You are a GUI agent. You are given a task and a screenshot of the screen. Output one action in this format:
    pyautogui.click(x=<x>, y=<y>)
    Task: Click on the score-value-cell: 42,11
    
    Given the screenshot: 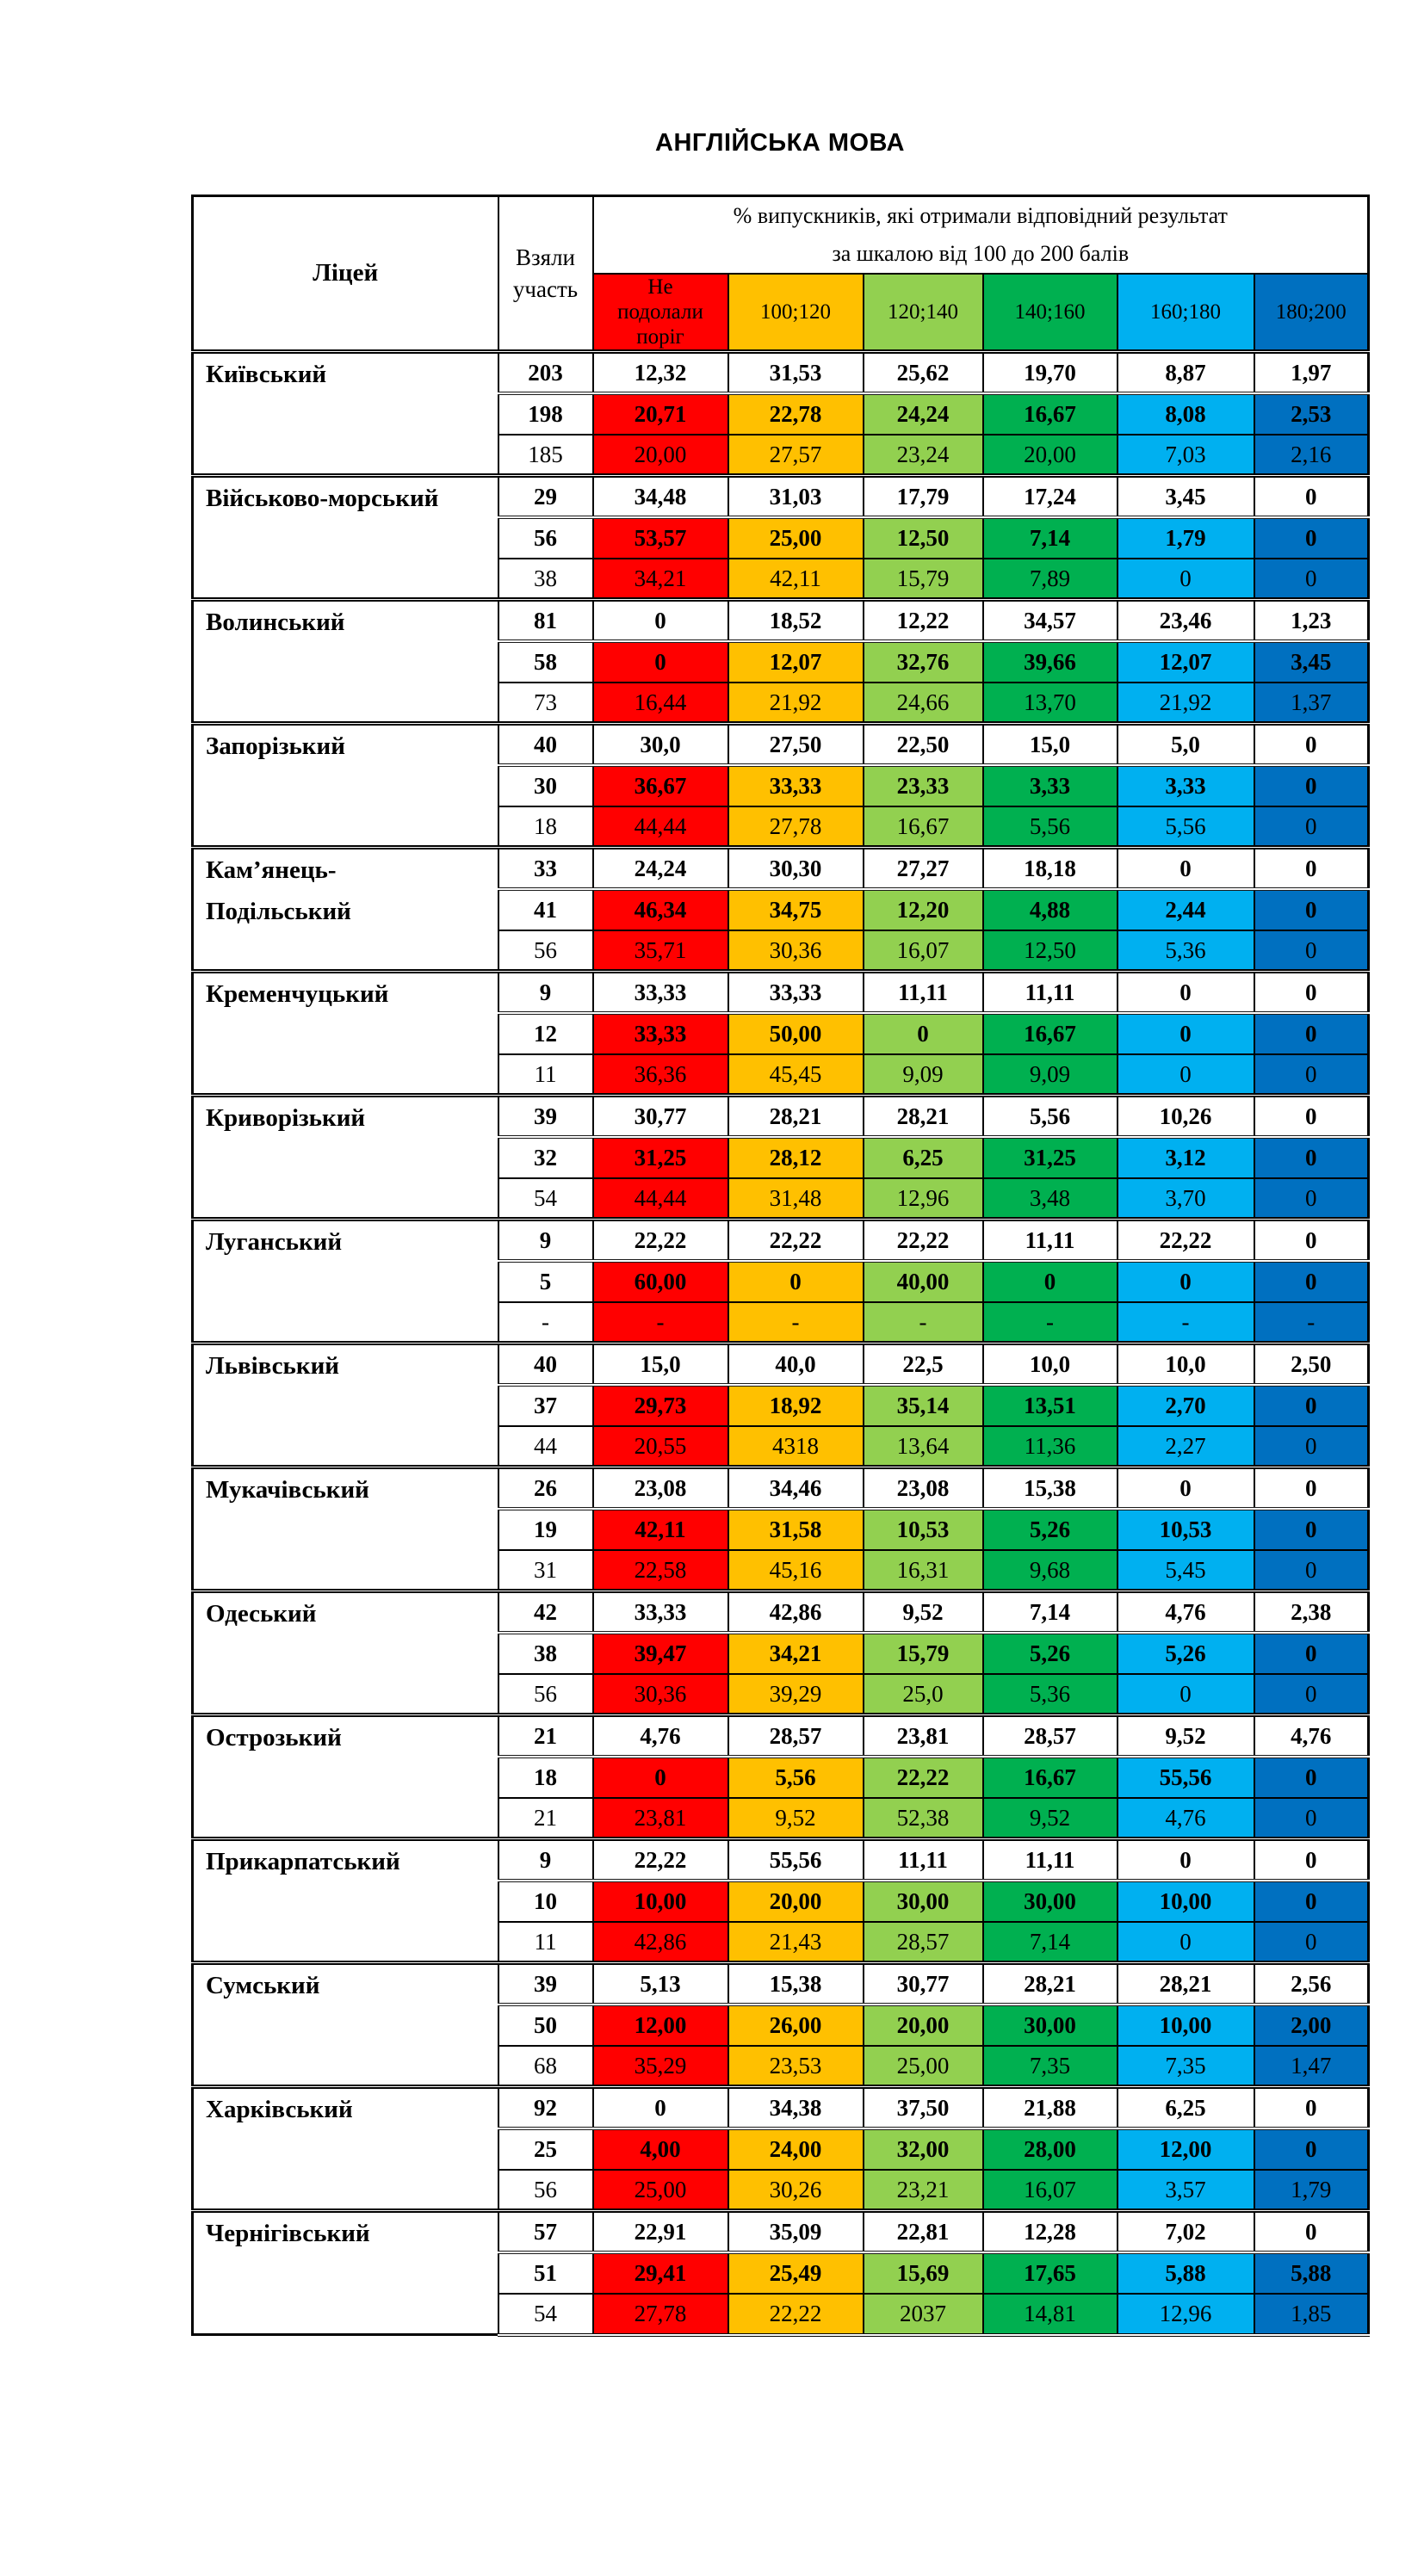 What is the action you would take?
    pyautogui.click(x=795, y=579)
    